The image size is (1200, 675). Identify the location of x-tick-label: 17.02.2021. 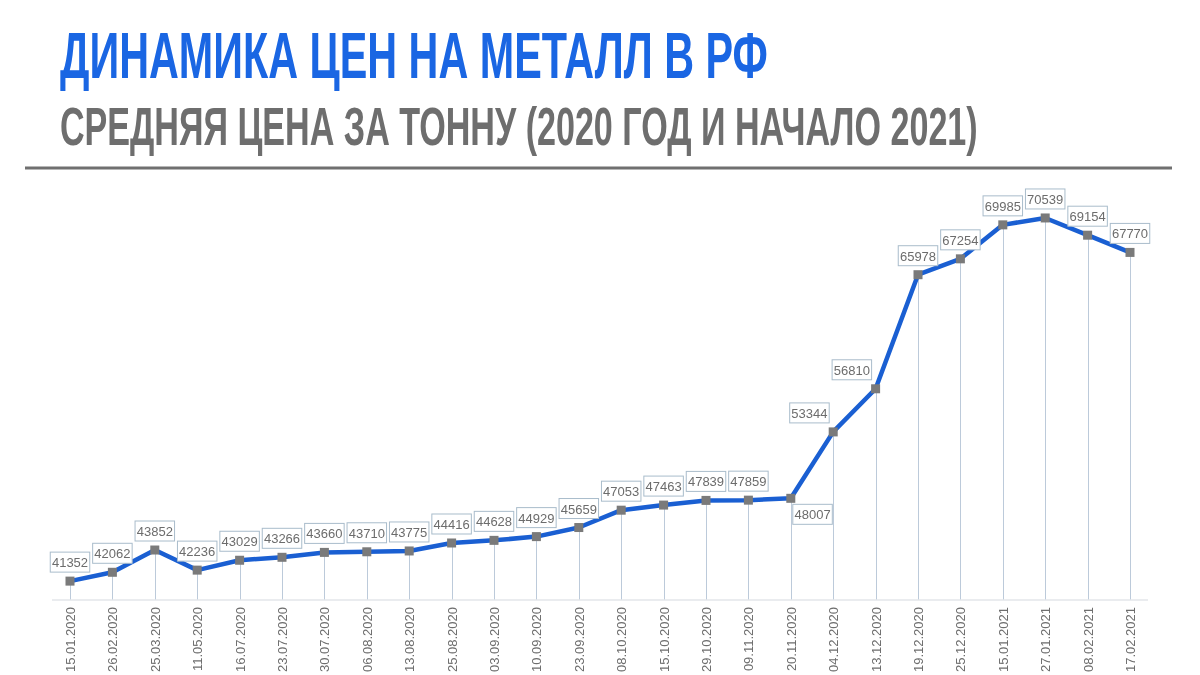
(1130, 640).